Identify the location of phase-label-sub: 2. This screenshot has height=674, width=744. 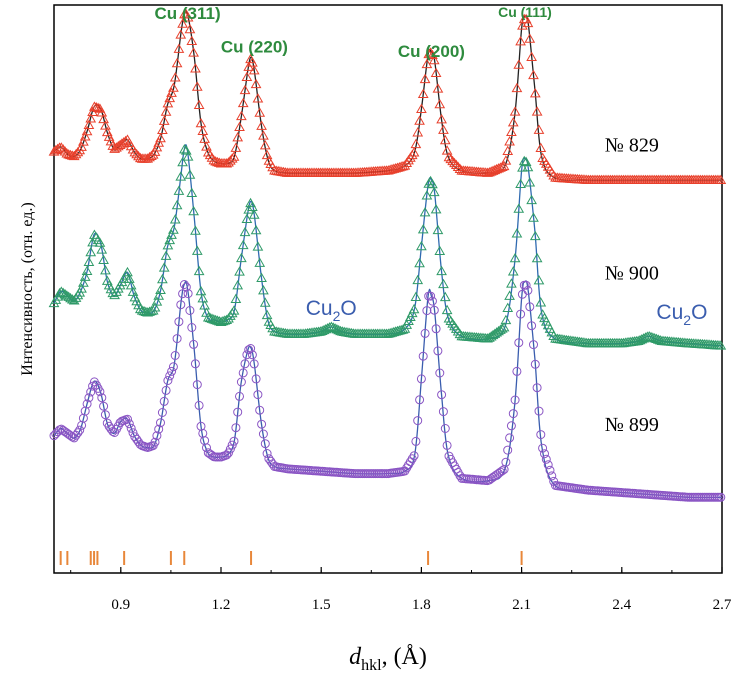
(337, 316).